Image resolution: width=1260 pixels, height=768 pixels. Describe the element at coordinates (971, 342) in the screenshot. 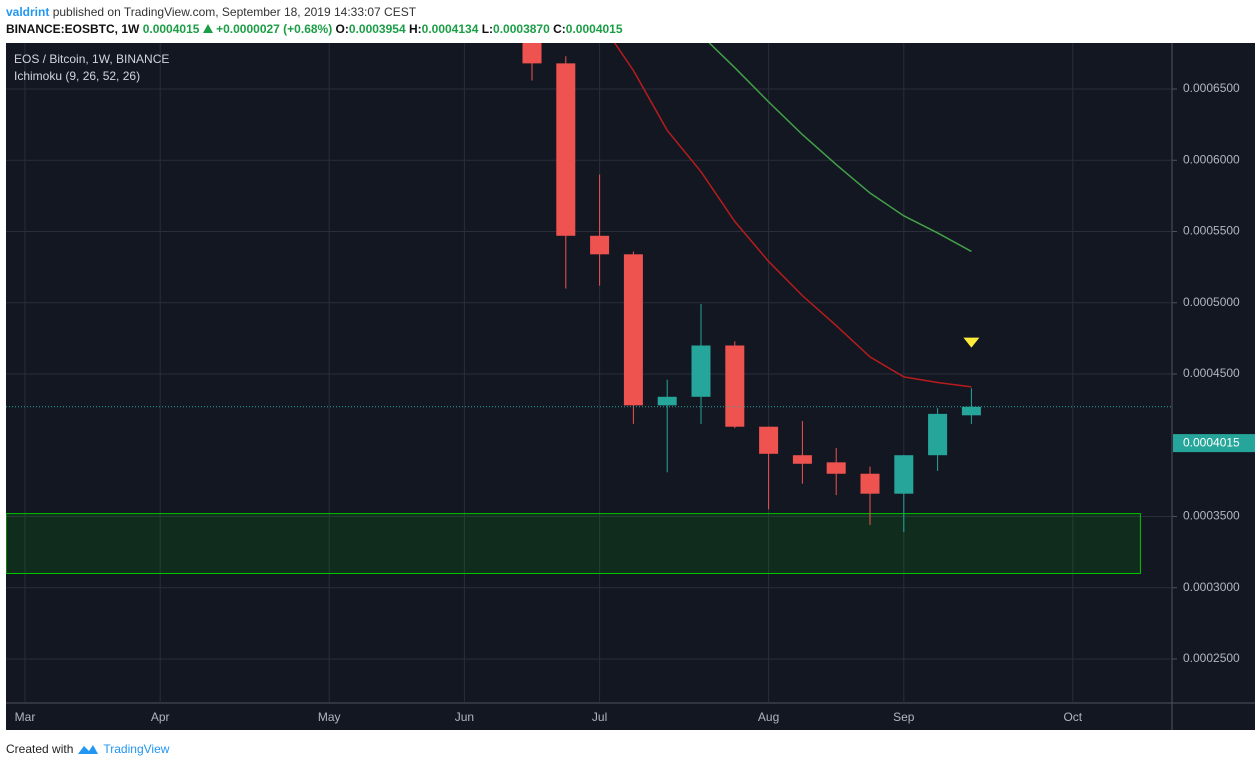

I see `signal-marker` at that location.